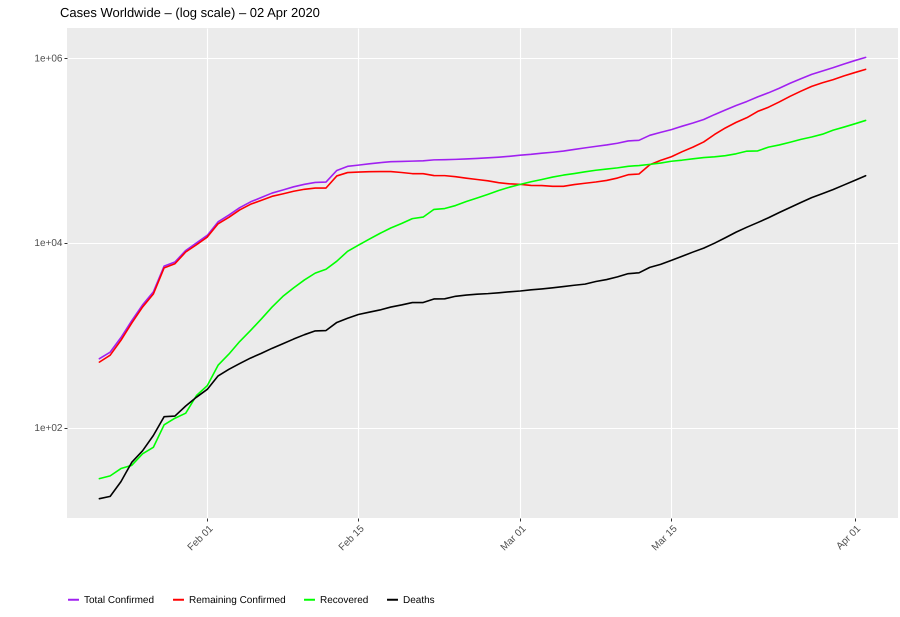  Describe the element at coordinates (190, 12) in the screenshot. I see `chart-title: Cases Worldwide – (log scale) – 02 Apr 2020` at that location.